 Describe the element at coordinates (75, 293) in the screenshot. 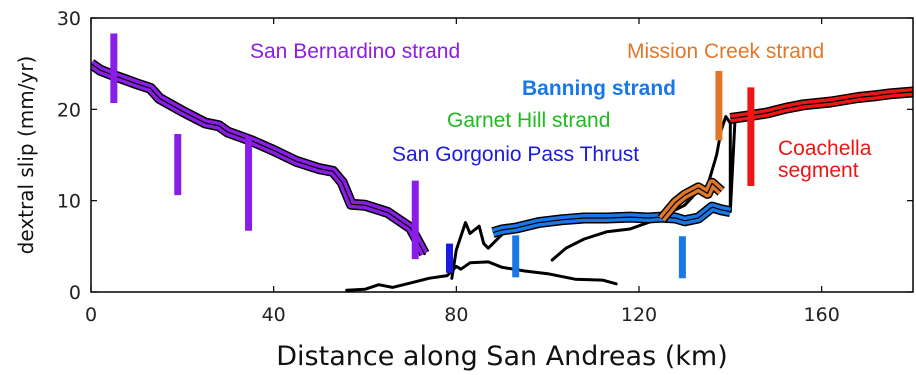

I see `y-tick-label: 0` at that location.